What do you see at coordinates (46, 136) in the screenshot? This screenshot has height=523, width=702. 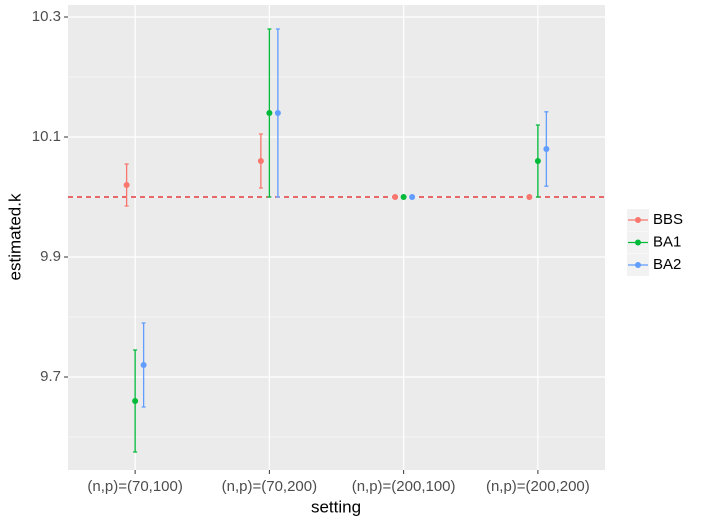 I see `y-tick-label: 10.1` at bounding box center [46, 136].